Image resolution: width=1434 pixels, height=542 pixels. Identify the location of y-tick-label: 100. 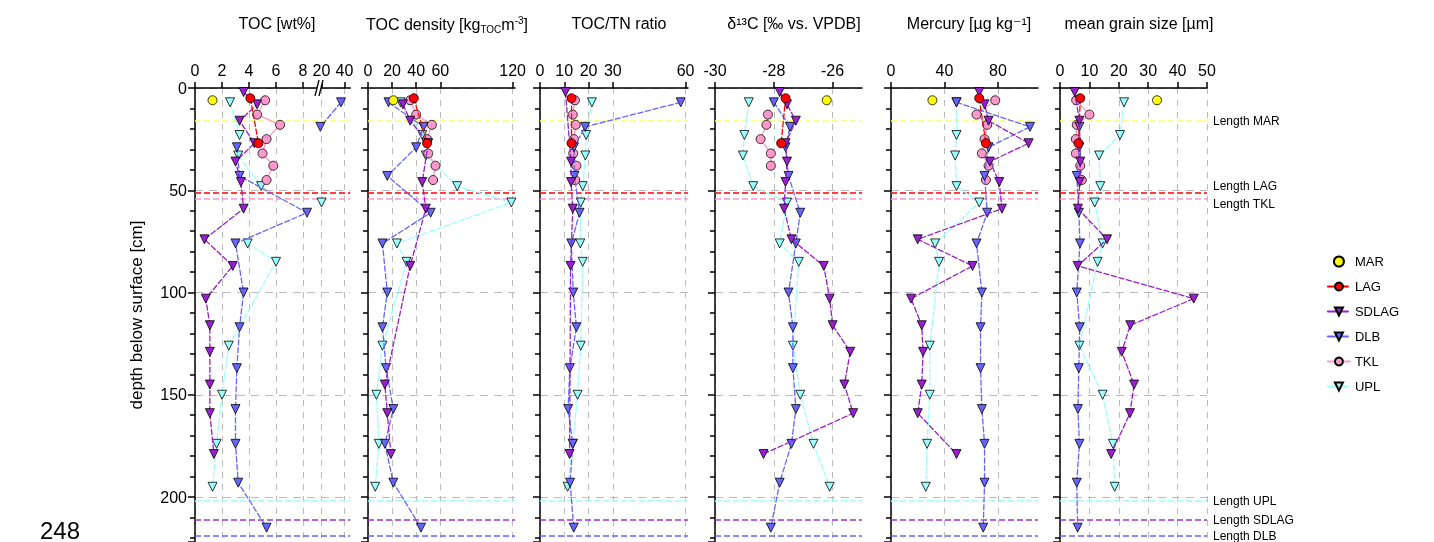
(174, 292).